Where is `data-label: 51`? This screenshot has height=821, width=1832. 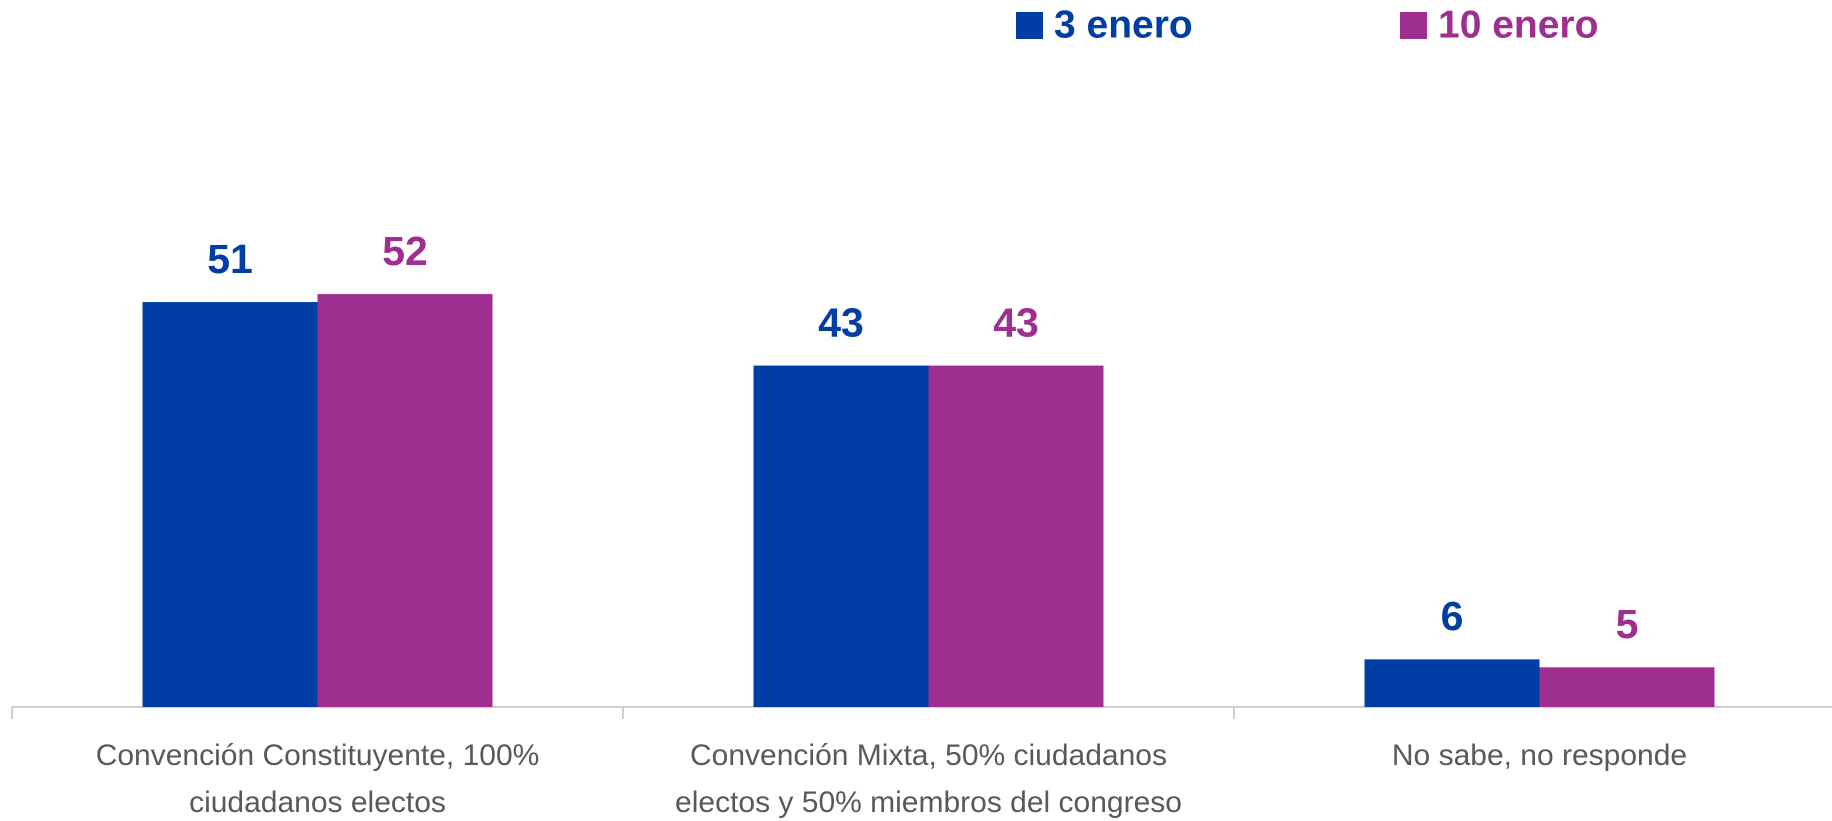 data-label: 51 is located at coordinates (230, 259).